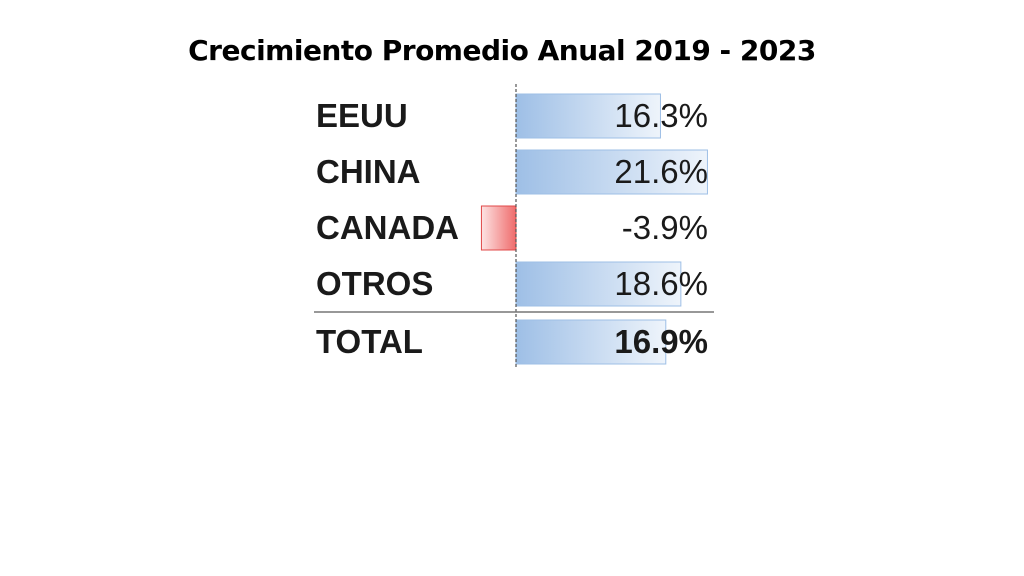 The image size is (1024, 576). What do you see at coordinates (588, 116) in the screenshot?
I see `bar-eeuu` at bounding box center [588, 116].